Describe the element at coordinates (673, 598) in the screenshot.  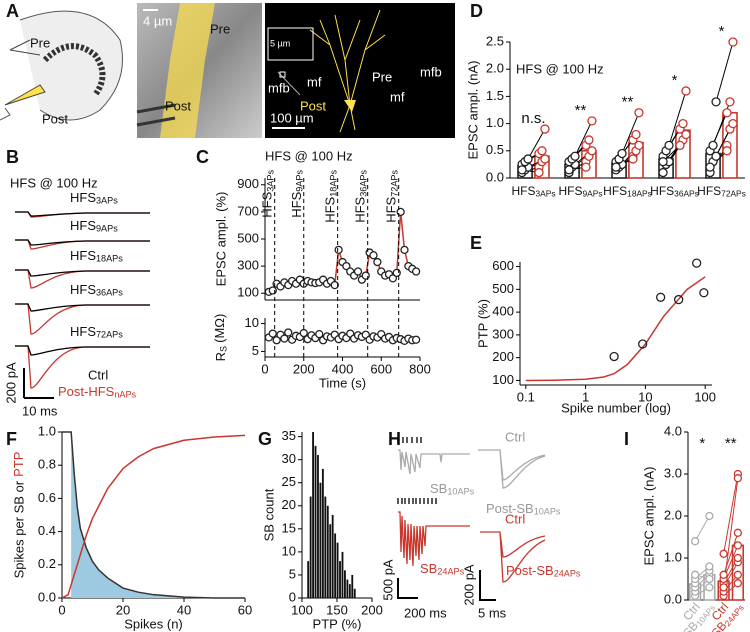
I see `y-tick-label: 0.0` at that location.